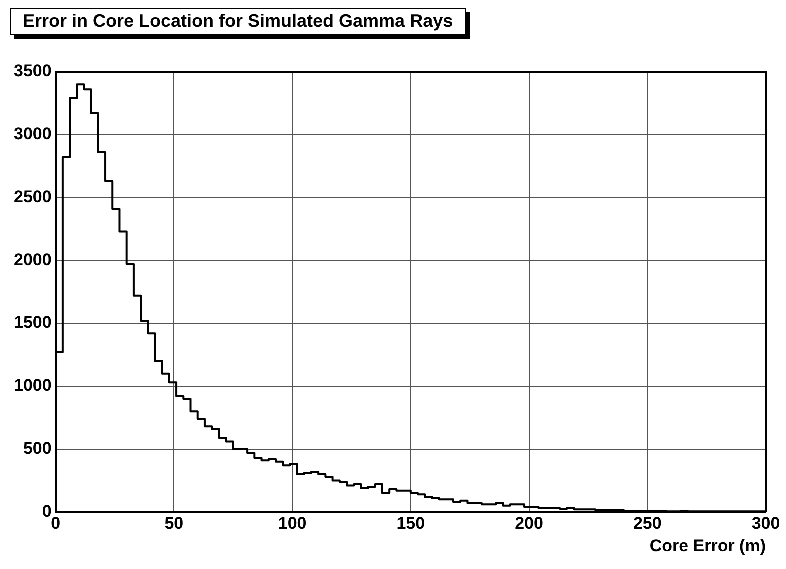 This screenshot has width=786, height=569. Describe the element at coordinates (292, 524) in the screenshot. I see `x-tick-label: 100` at that location.